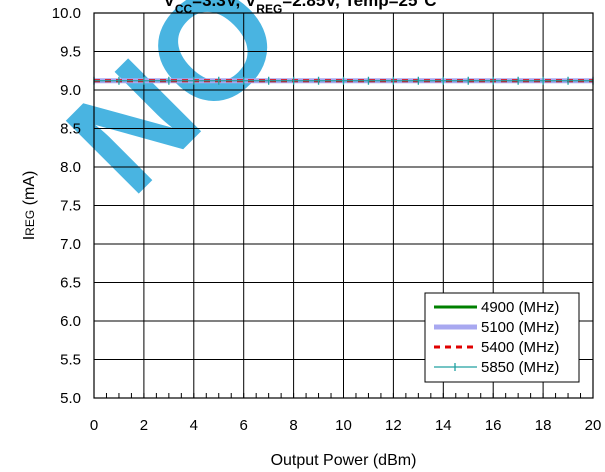 This screenshot has width=605, height=472. I want to click on y-tick-label: 9.0, so click(70, 90).